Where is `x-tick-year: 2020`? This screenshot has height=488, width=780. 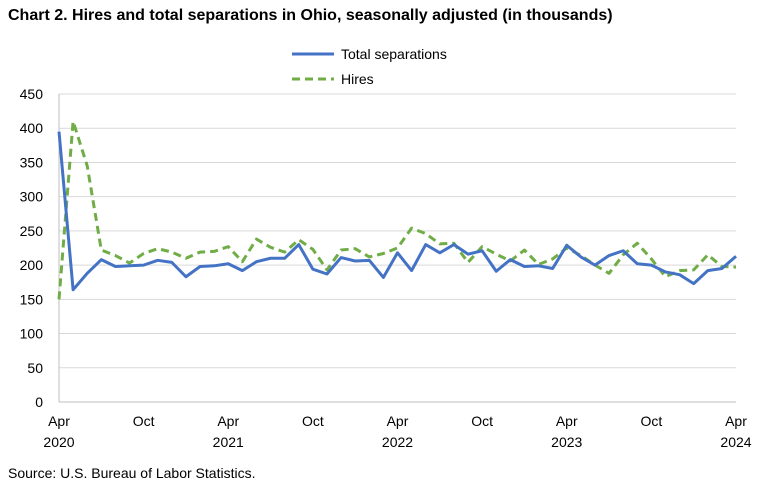
x-tick-year: 2020 is located at coordinates (58, 442).